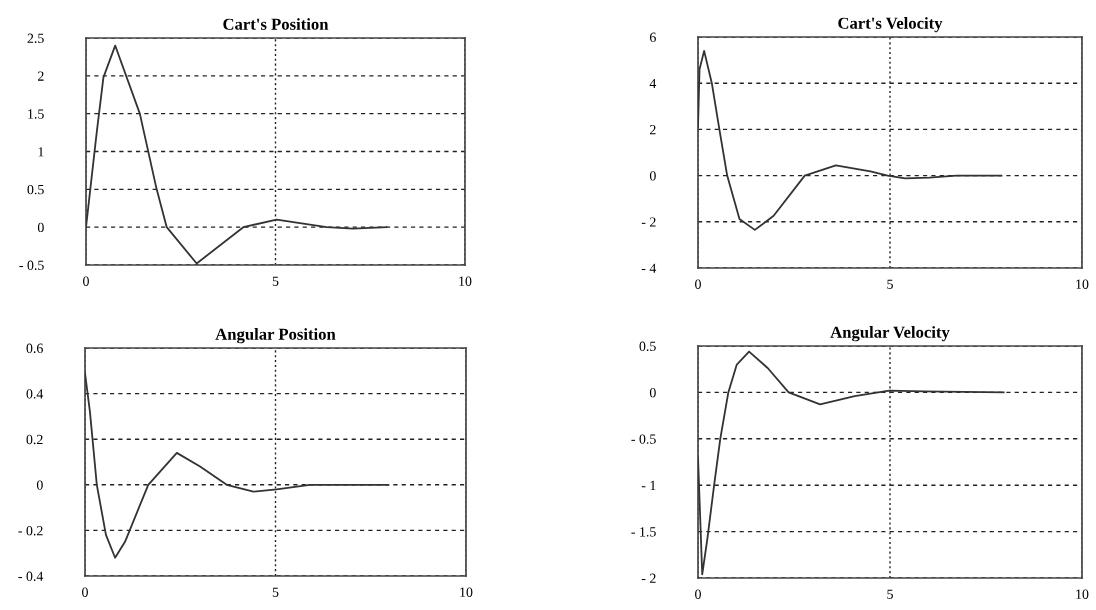  Describe the element at coordinates (648, 485) in the screenshot. I see `y-tick-label: - 1` at that location.